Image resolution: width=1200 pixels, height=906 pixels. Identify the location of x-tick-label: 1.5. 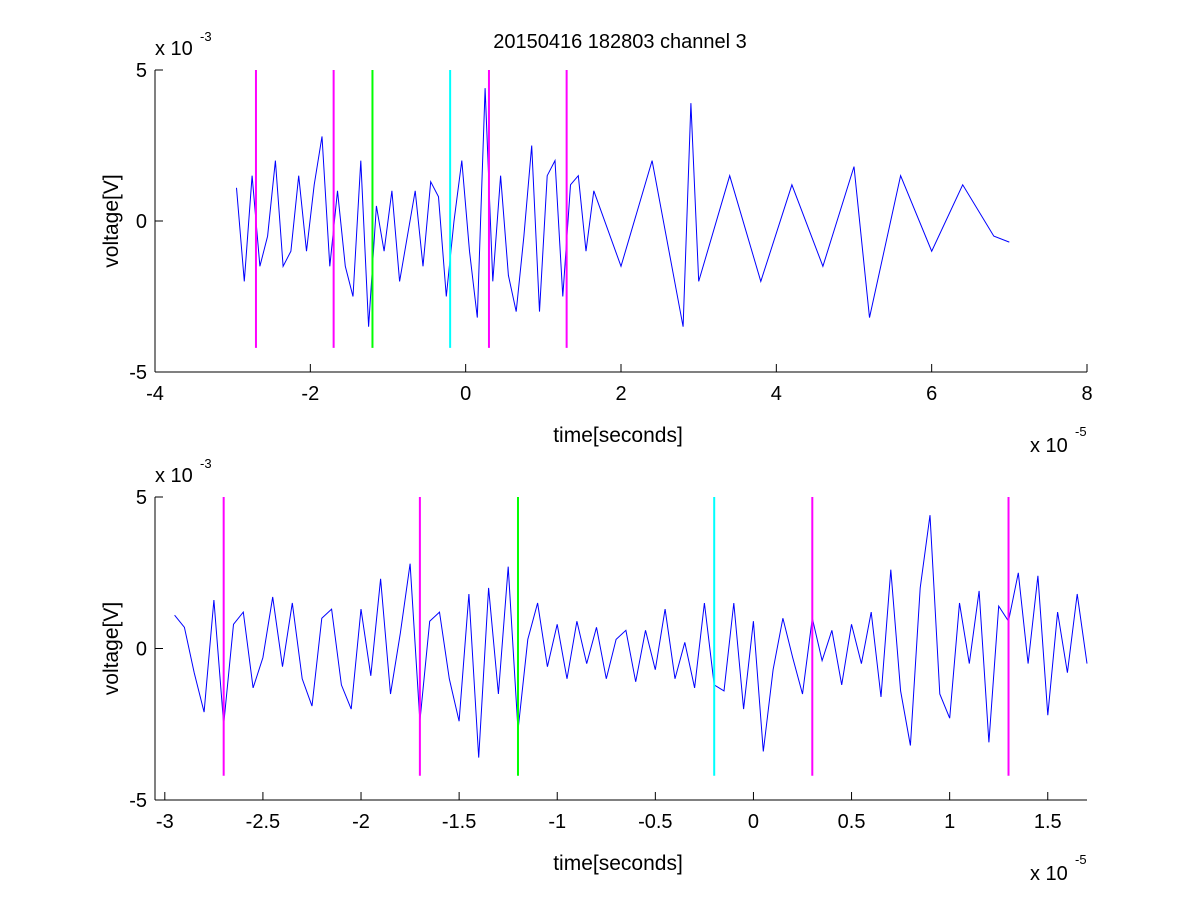
(1048, 822).